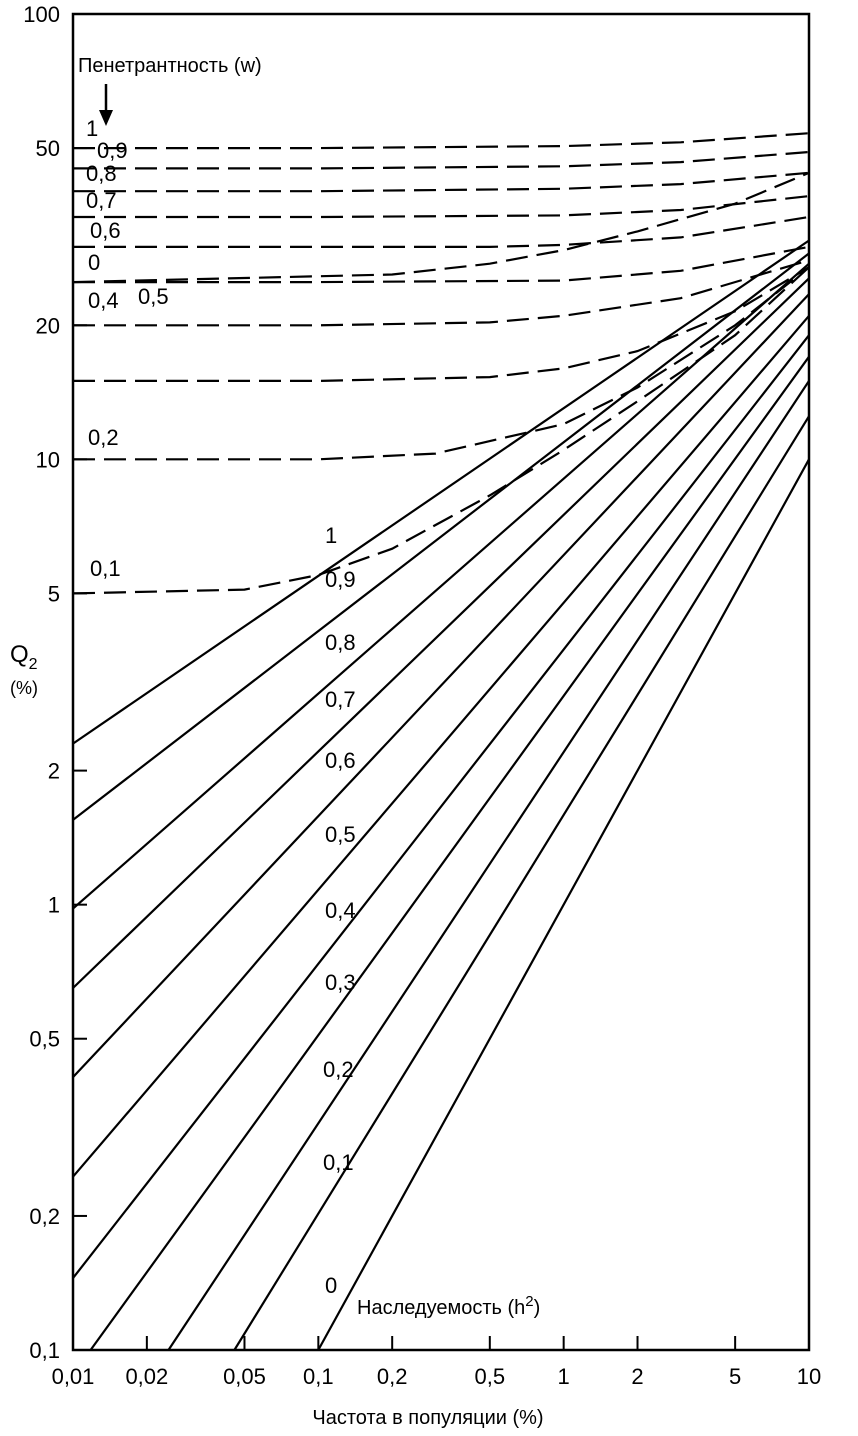 The width and height of the screenshot is (858, 1436). What do you see at coordinates (73, 1376) in the screenshot?
I see `x-tick-label: 0,01` at bounding box center [73, 1376].